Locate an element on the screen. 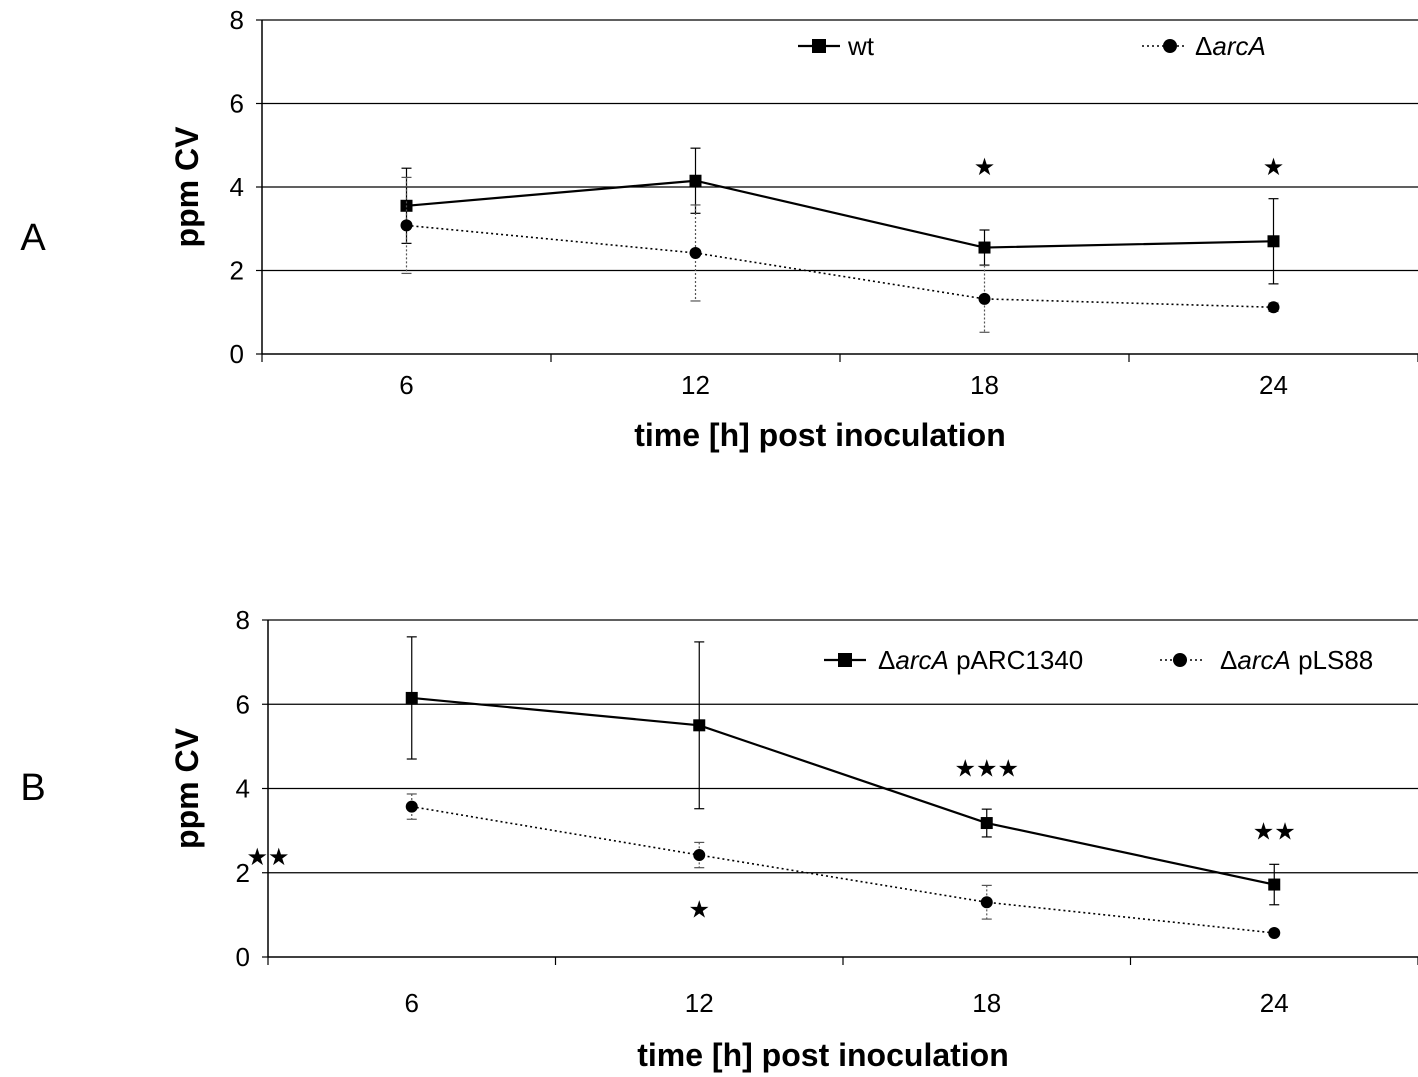 This screenshot has width=1418, height=1077. panel-a-x-tick-label: 12 is located at coordinates (695, 385).